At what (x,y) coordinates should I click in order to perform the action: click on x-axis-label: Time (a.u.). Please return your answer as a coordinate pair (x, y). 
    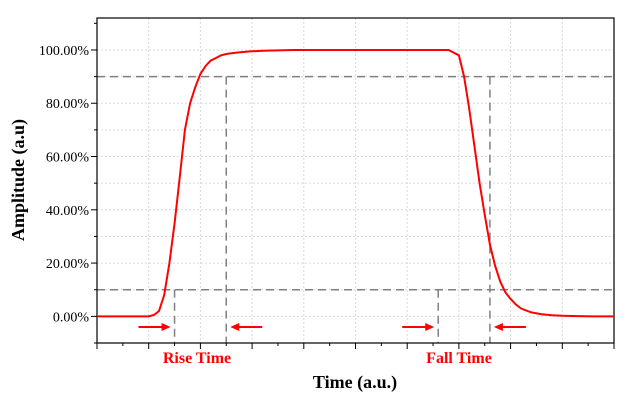
    Looking at the image, I should click on (355, 382).